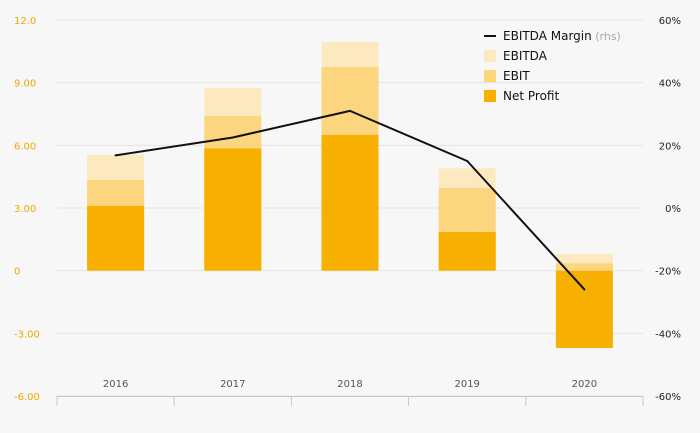  Describe the element at coordinates (490, 76) in the screenshot. I see `legend-swatch-ebit` at that location.